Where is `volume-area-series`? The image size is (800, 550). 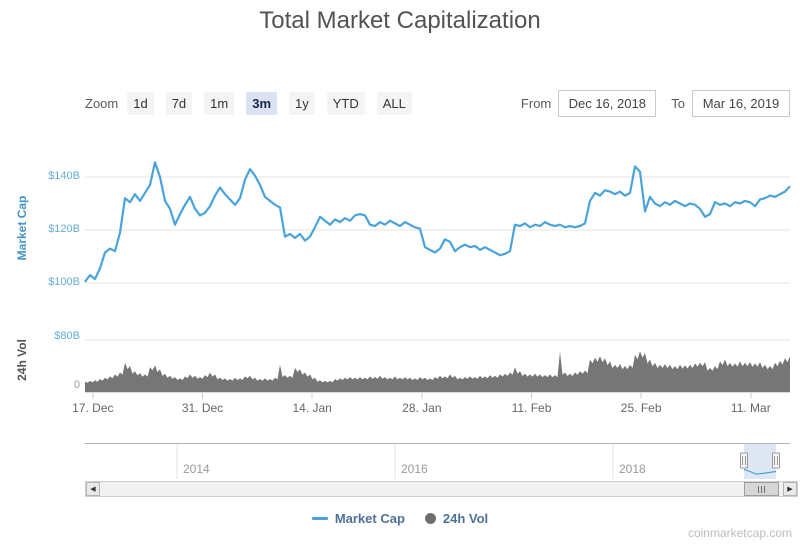
volume-area-series is located at coordinates (437, 371).